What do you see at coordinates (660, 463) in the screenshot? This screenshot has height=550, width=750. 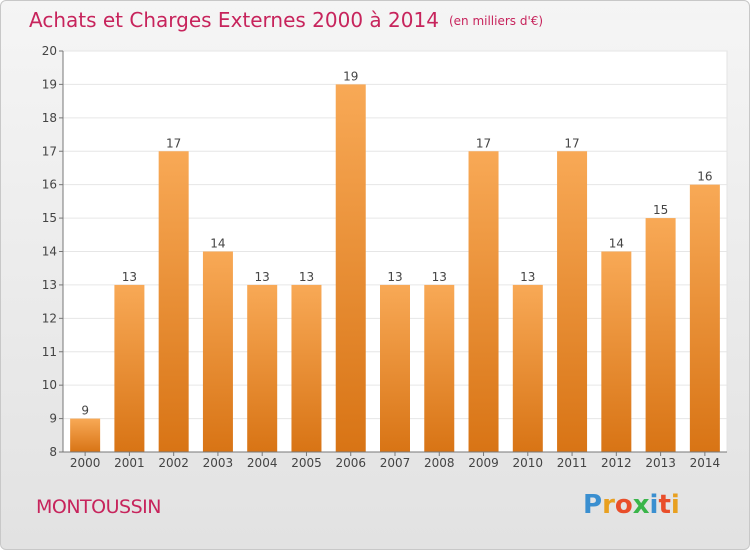 I see `x-tick-label: 2013` at bounding box center [660, 463].